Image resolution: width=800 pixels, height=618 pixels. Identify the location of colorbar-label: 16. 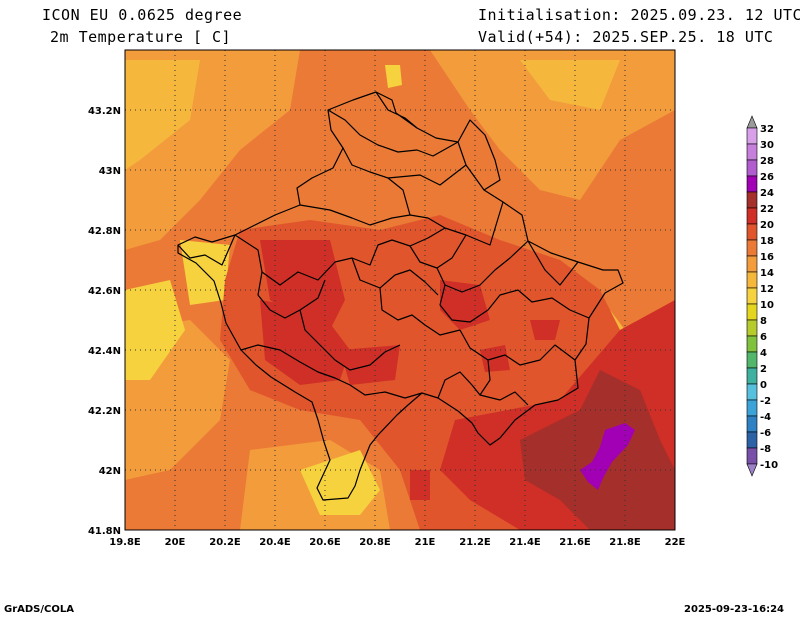
(767, 257).